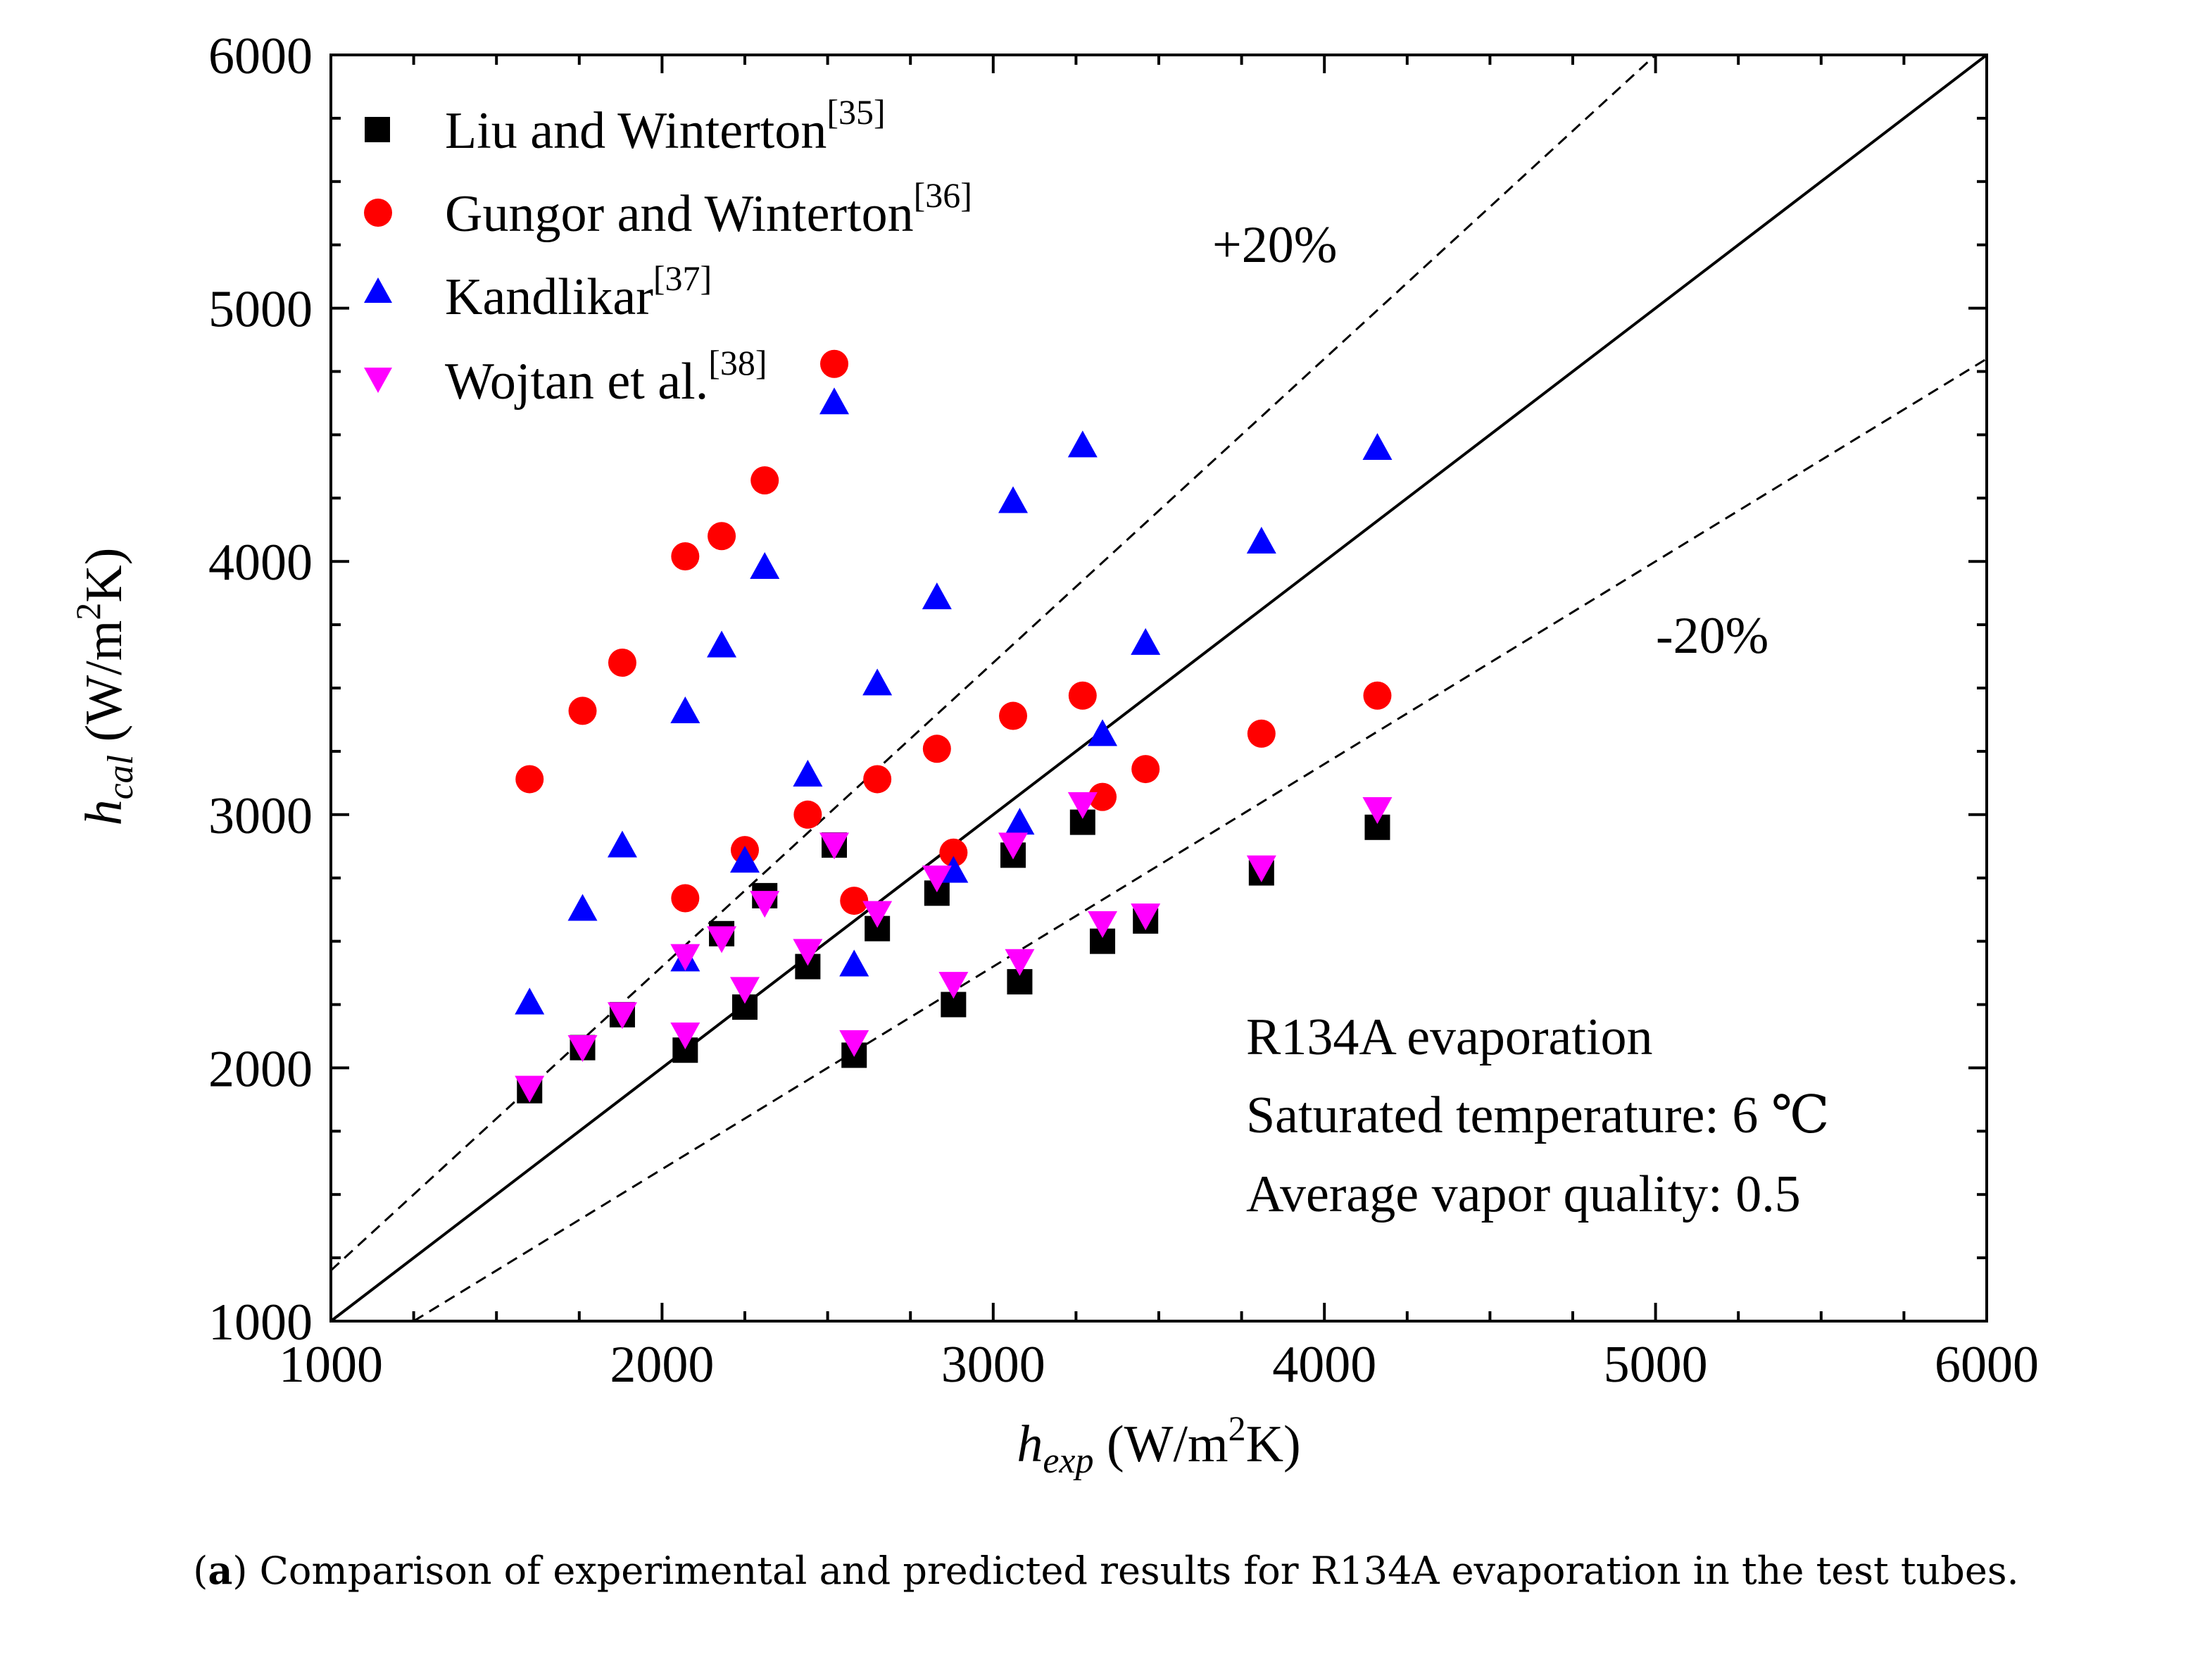 The width and height of the screenshot is (2212, 1669). I want to click on plus-20-label: +20%, so click(1274, 245).